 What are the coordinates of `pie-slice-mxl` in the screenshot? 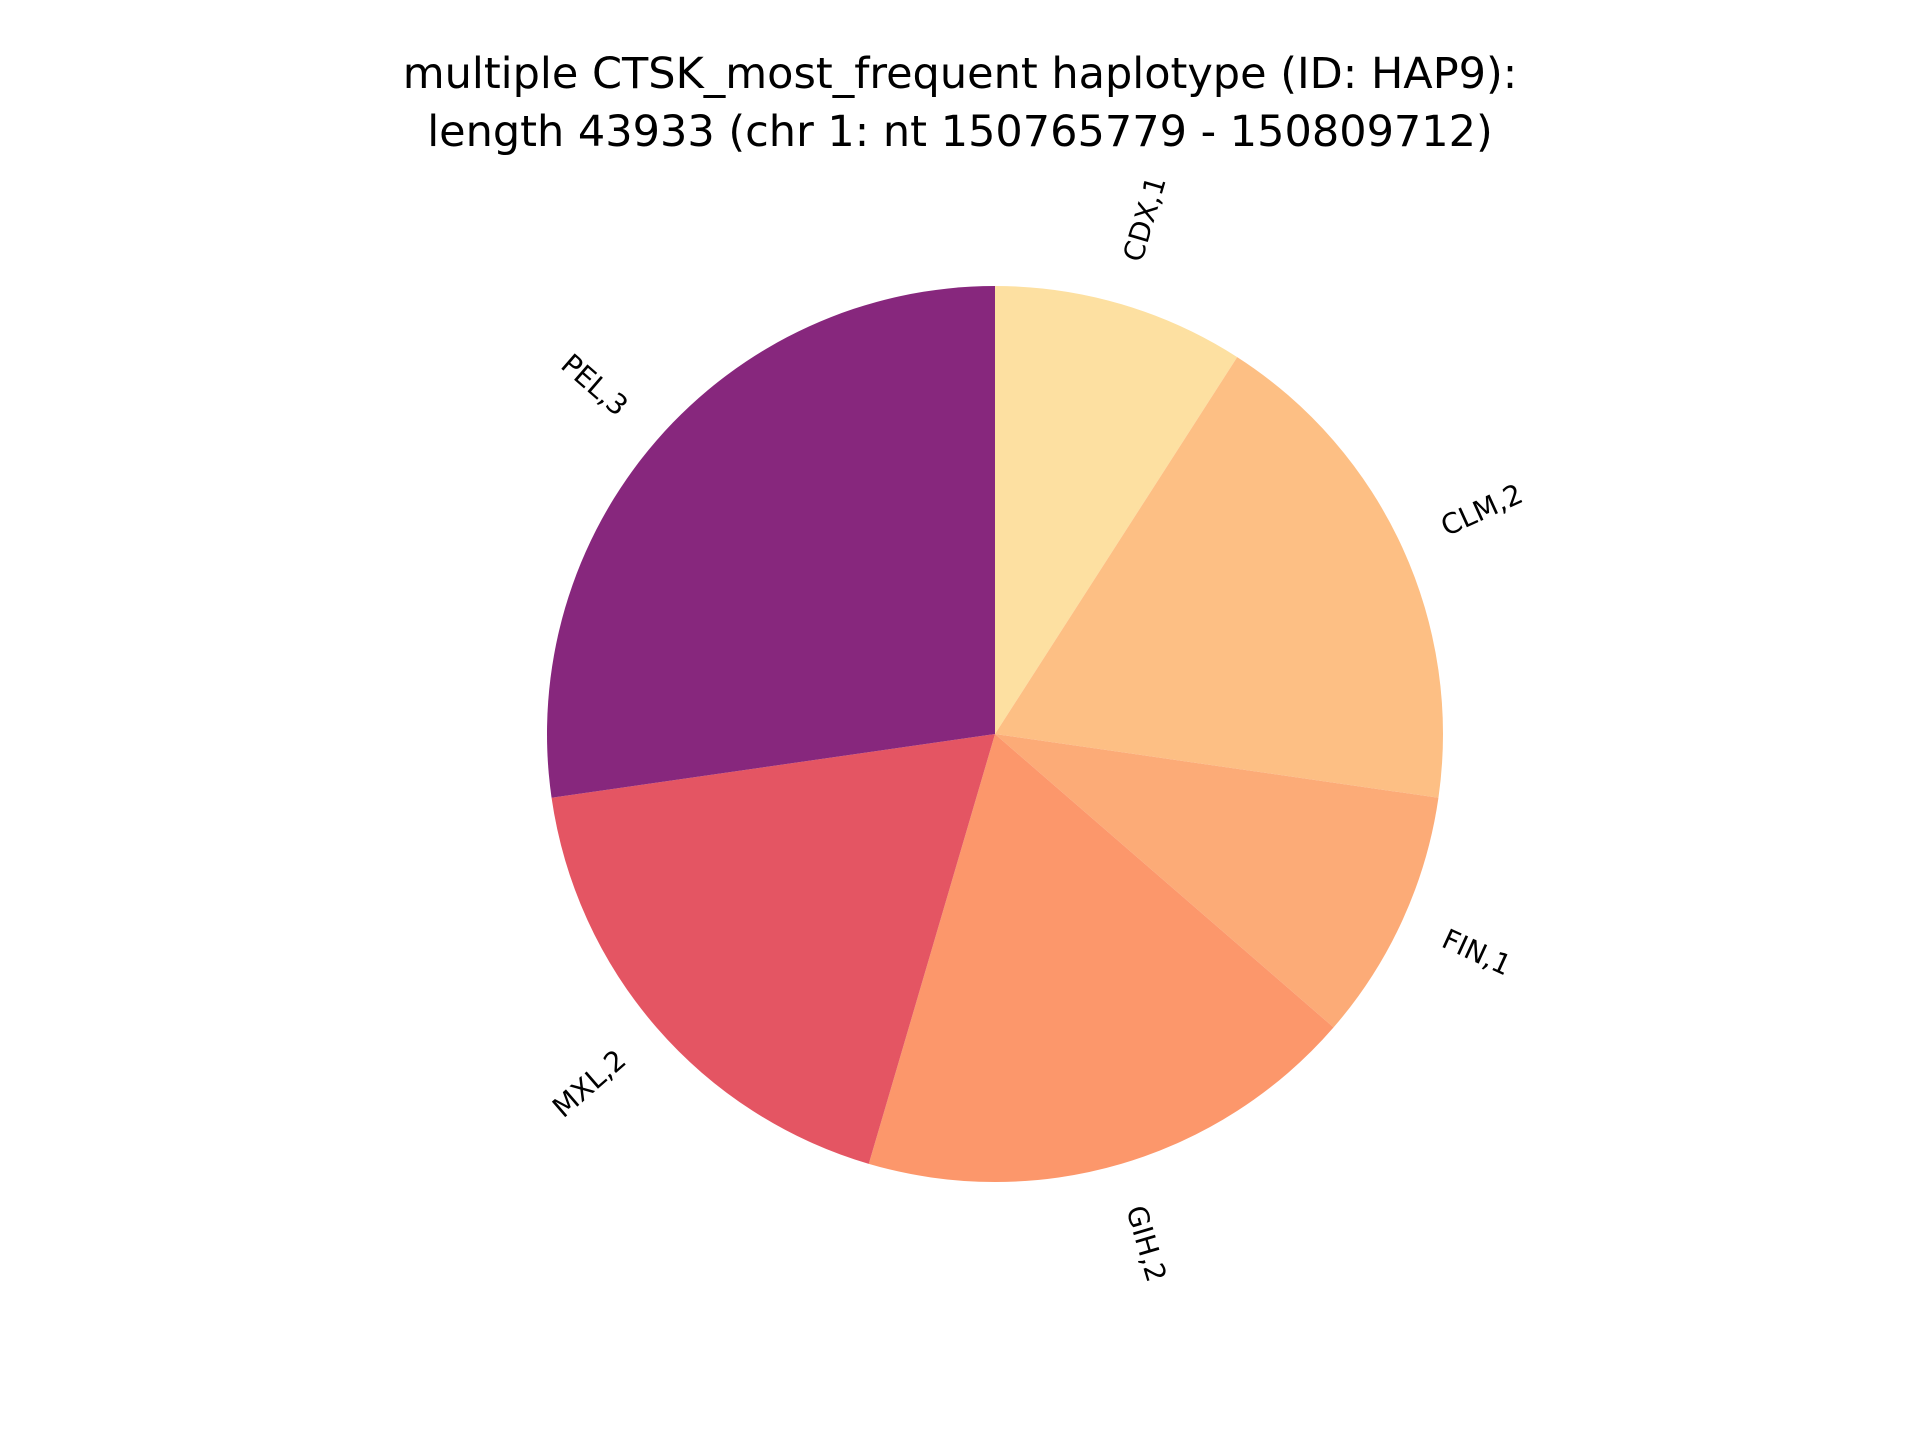 It's located at (773, 949).